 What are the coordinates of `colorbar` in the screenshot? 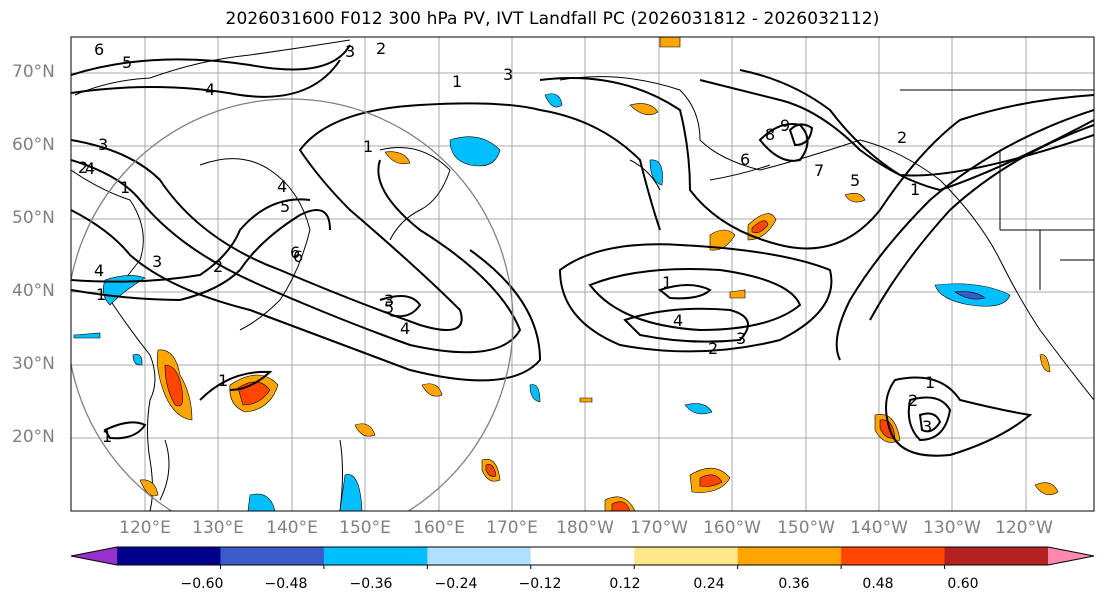 It's located at (582, 557).